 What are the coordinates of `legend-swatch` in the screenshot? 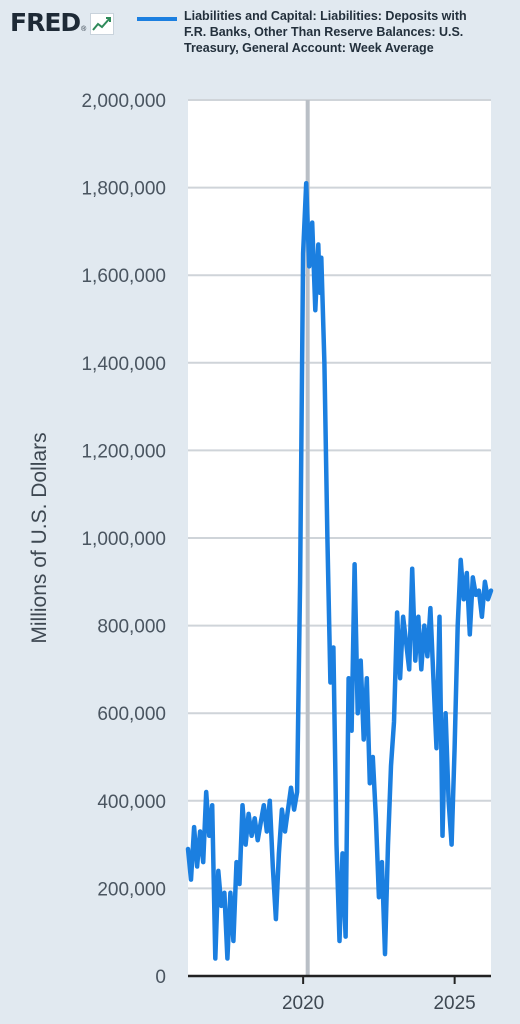 It's located at (157, 19).